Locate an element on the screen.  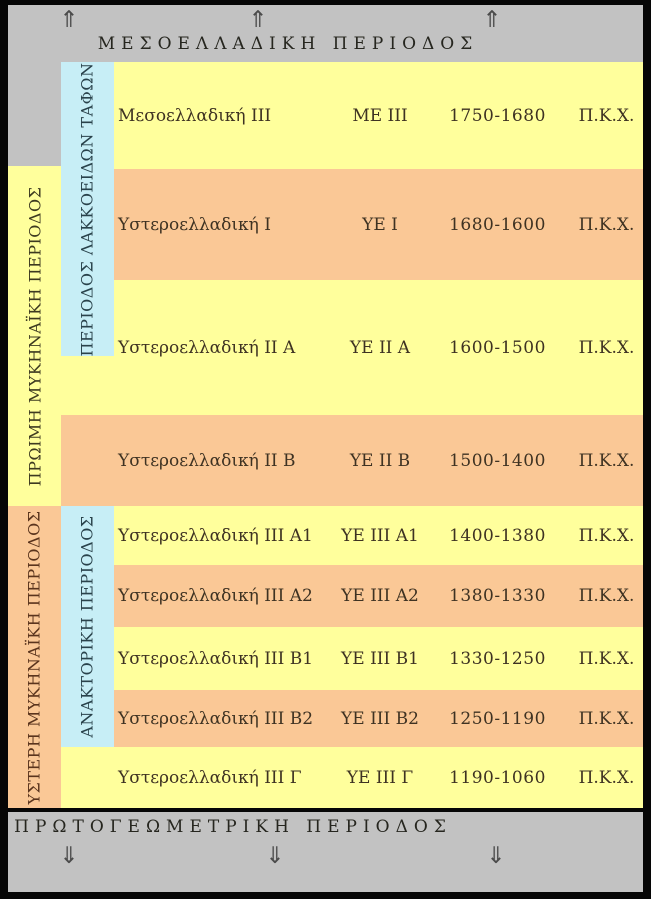
period-abbr: ΥΕ ΙΙΙ Α2 is located at coordinates (380, 596).